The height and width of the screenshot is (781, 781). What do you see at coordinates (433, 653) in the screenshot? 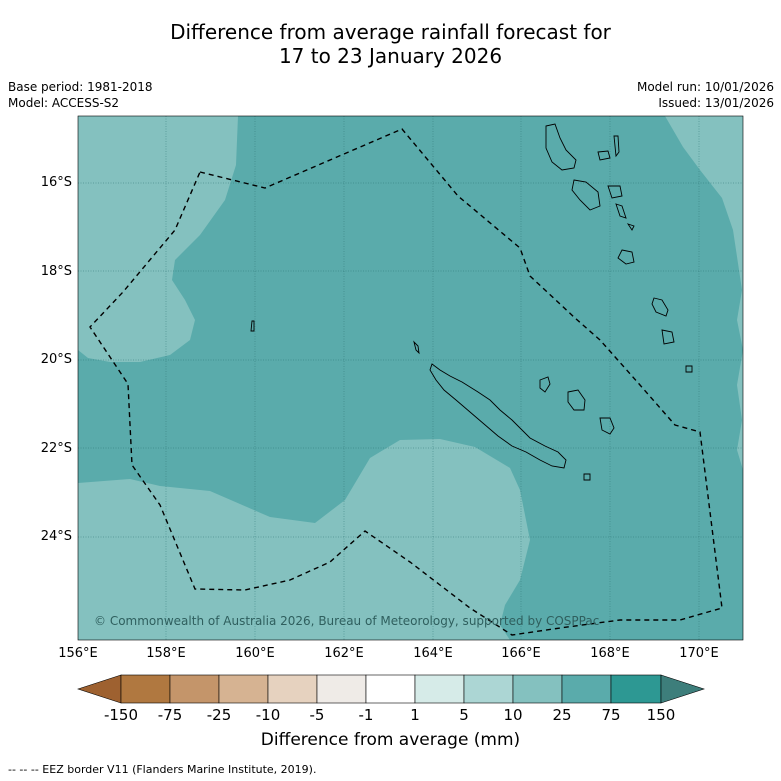
I see `lon-label-164e: 164°E` at bounding box center [433, 653].